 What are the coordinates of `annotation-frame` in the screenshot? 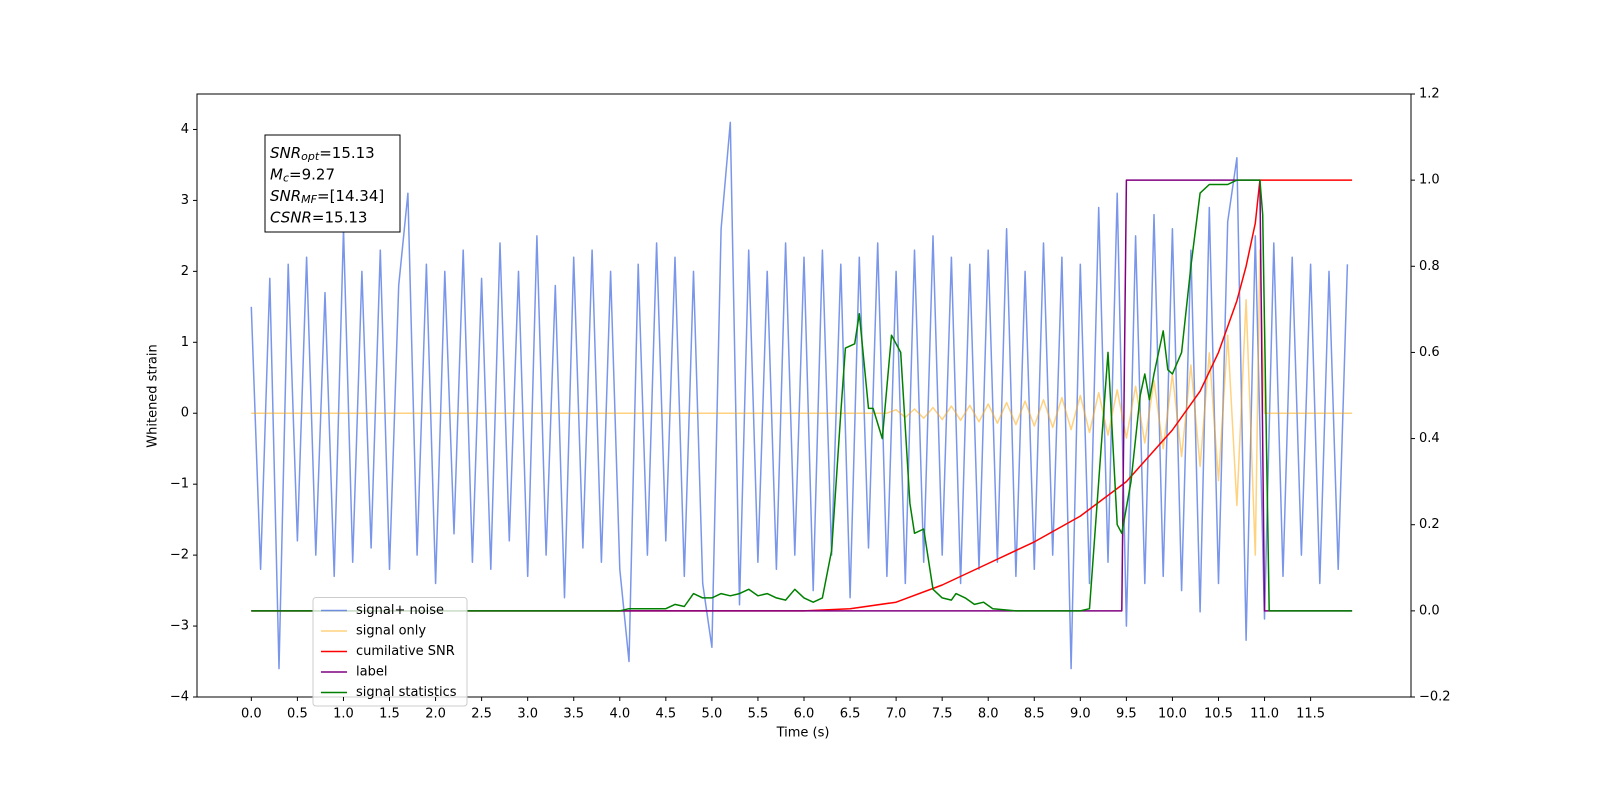 It's located at (332, 183).